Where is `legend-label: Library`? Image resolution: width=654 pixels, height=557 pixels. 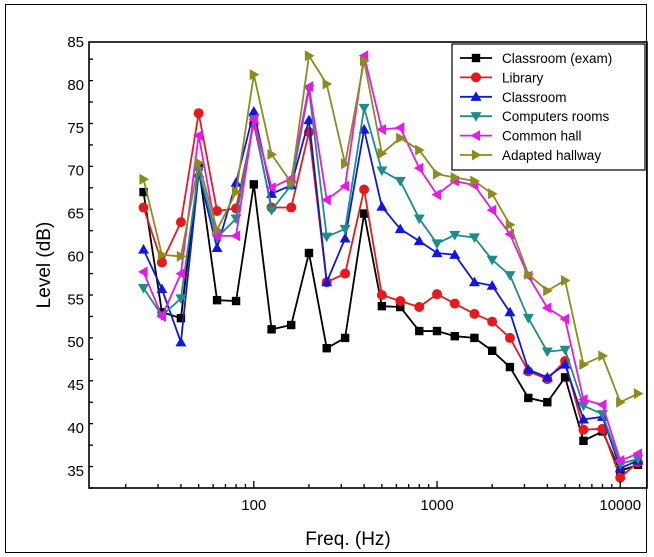 legend-label: Library is located at coordinates (523, 77).